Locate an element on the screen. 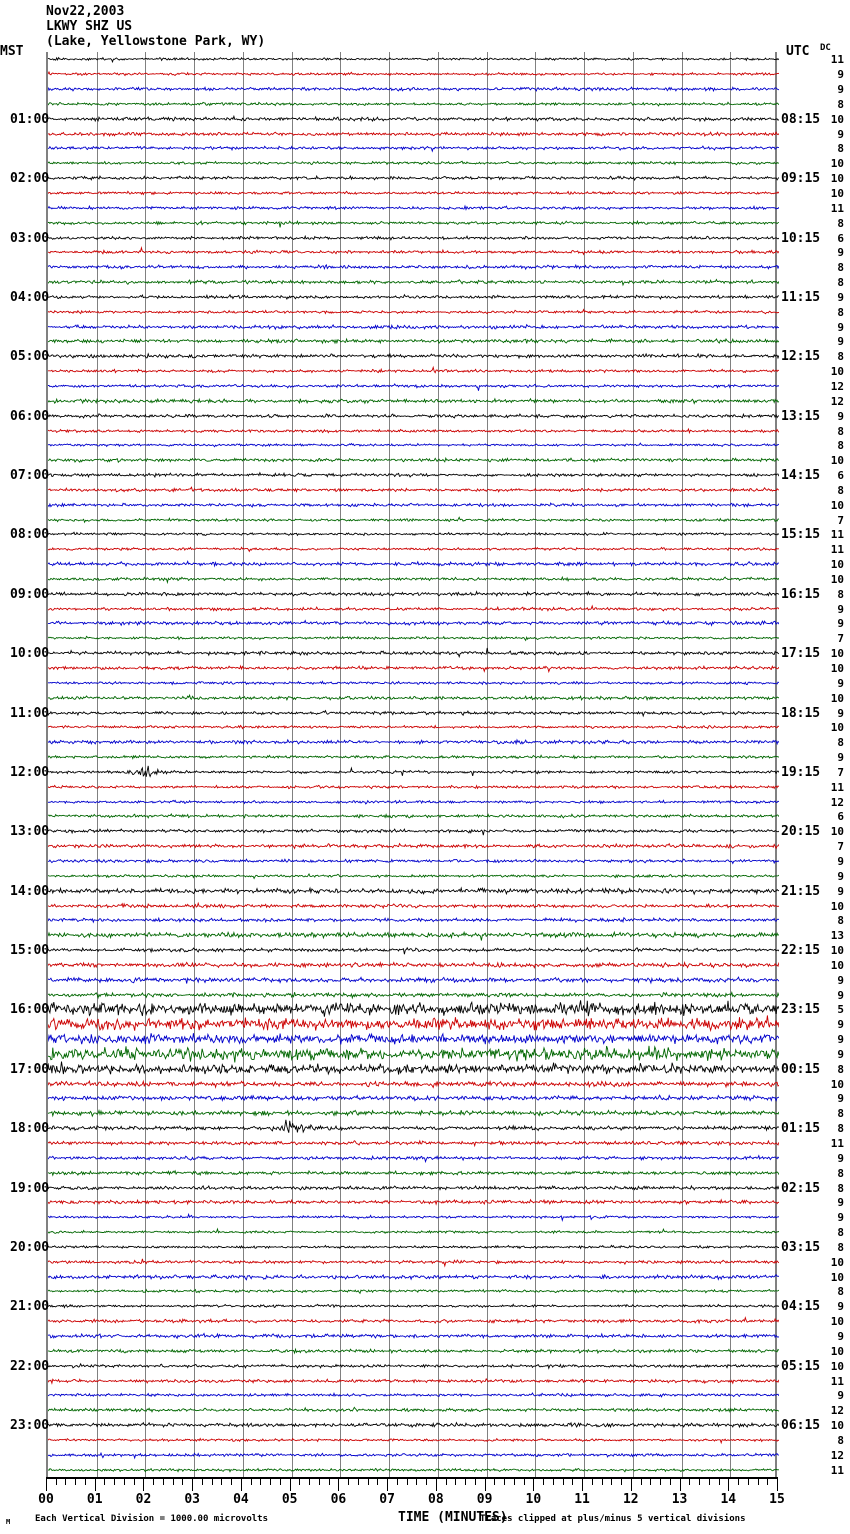  x-tick-6.4 is located at coordinates (358, 1481).